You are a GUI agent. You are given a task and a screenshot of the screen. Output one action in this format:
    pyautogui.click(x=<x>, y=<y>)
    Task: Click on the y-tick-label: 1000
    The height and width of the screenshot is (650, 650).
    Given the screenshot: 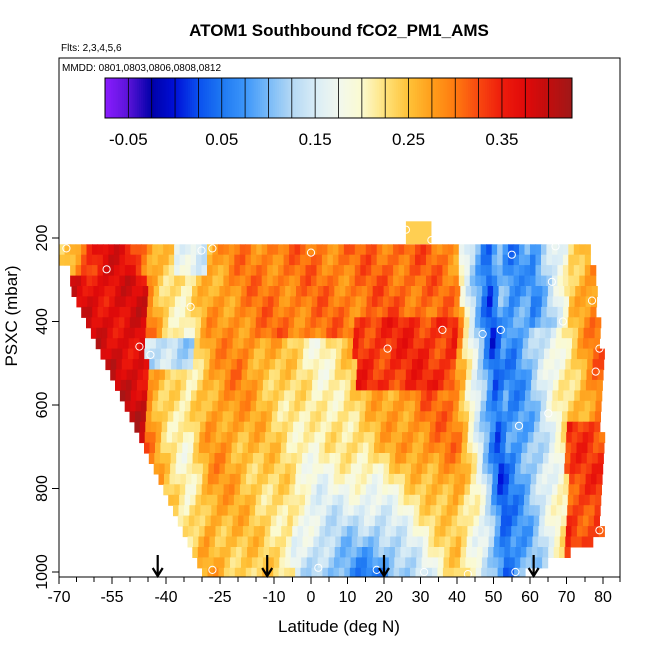 What is the action you would take?
    pyautogui.click(x=42, y=572)
    